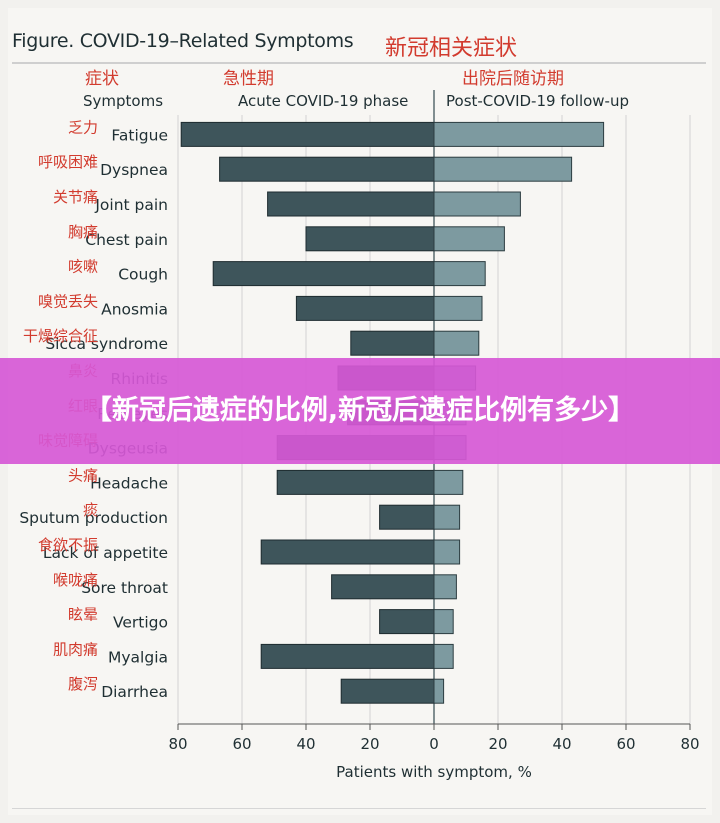 Image resolution: width=720 pixels, height=823 pixels. I want to click on symptom-label: Anosmia, so click(134, 309).